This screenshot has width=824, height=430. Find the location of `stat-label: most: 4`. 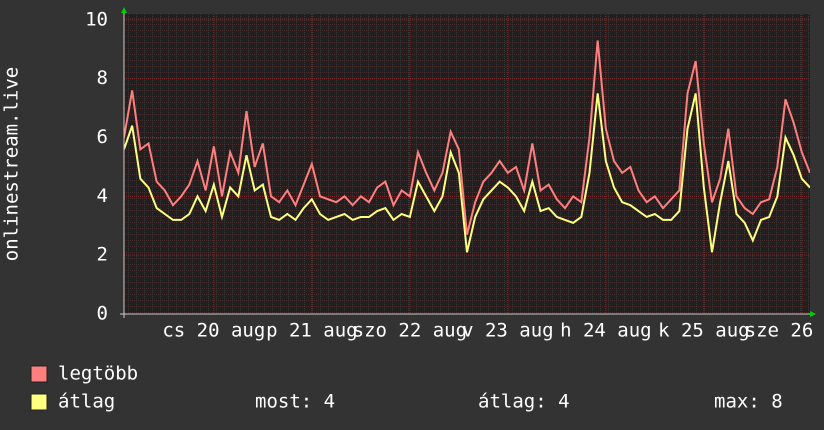

stat-label: most: 4 is located at coordinates (295, 402).